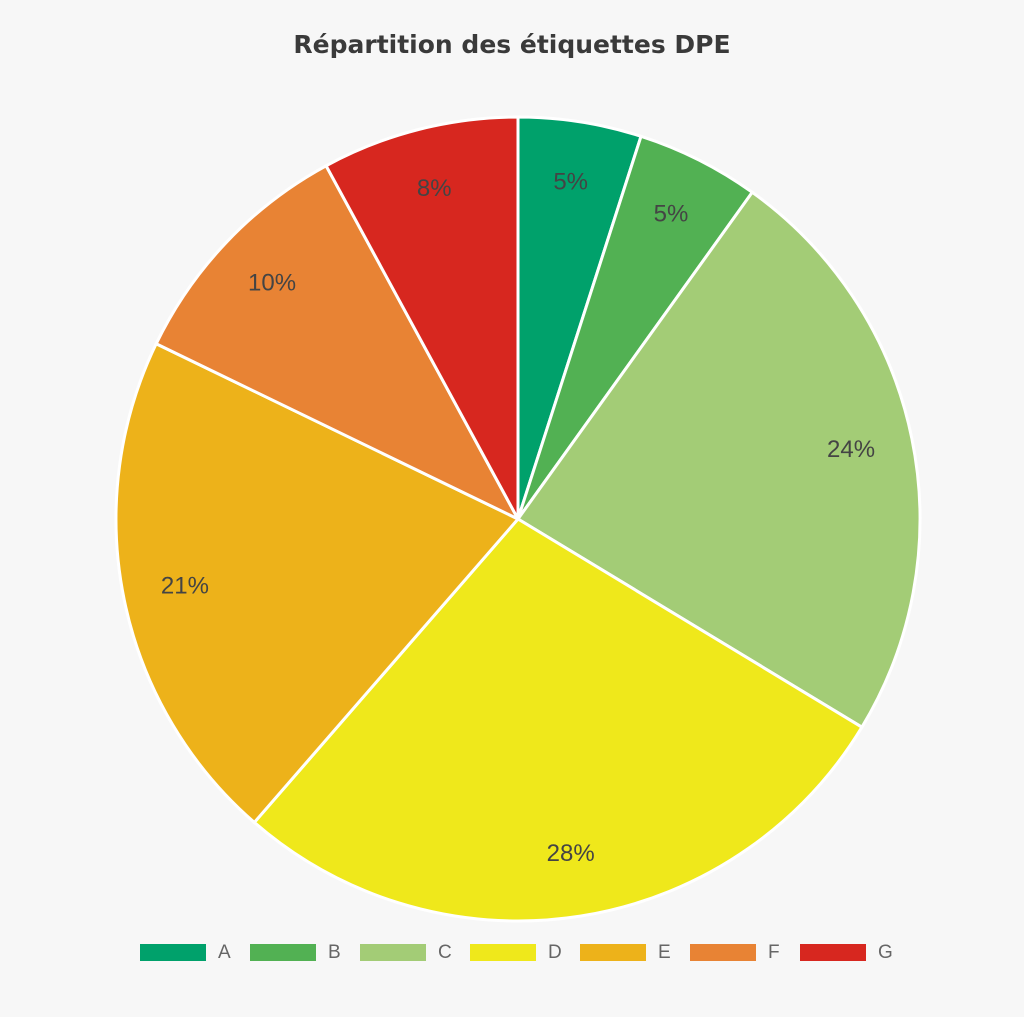 This screenshot has width=1024, height=1017. I want to click on data-label-f: 10%, so click(272, 283).